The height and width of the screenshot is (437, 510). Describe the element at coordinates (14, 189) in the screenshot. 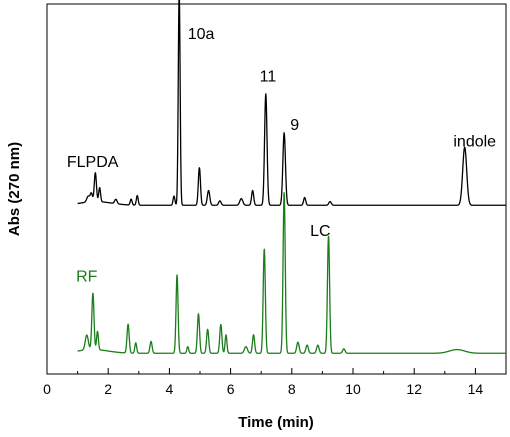

I see `y-axis-title: Abs (270 nm)` at that location.